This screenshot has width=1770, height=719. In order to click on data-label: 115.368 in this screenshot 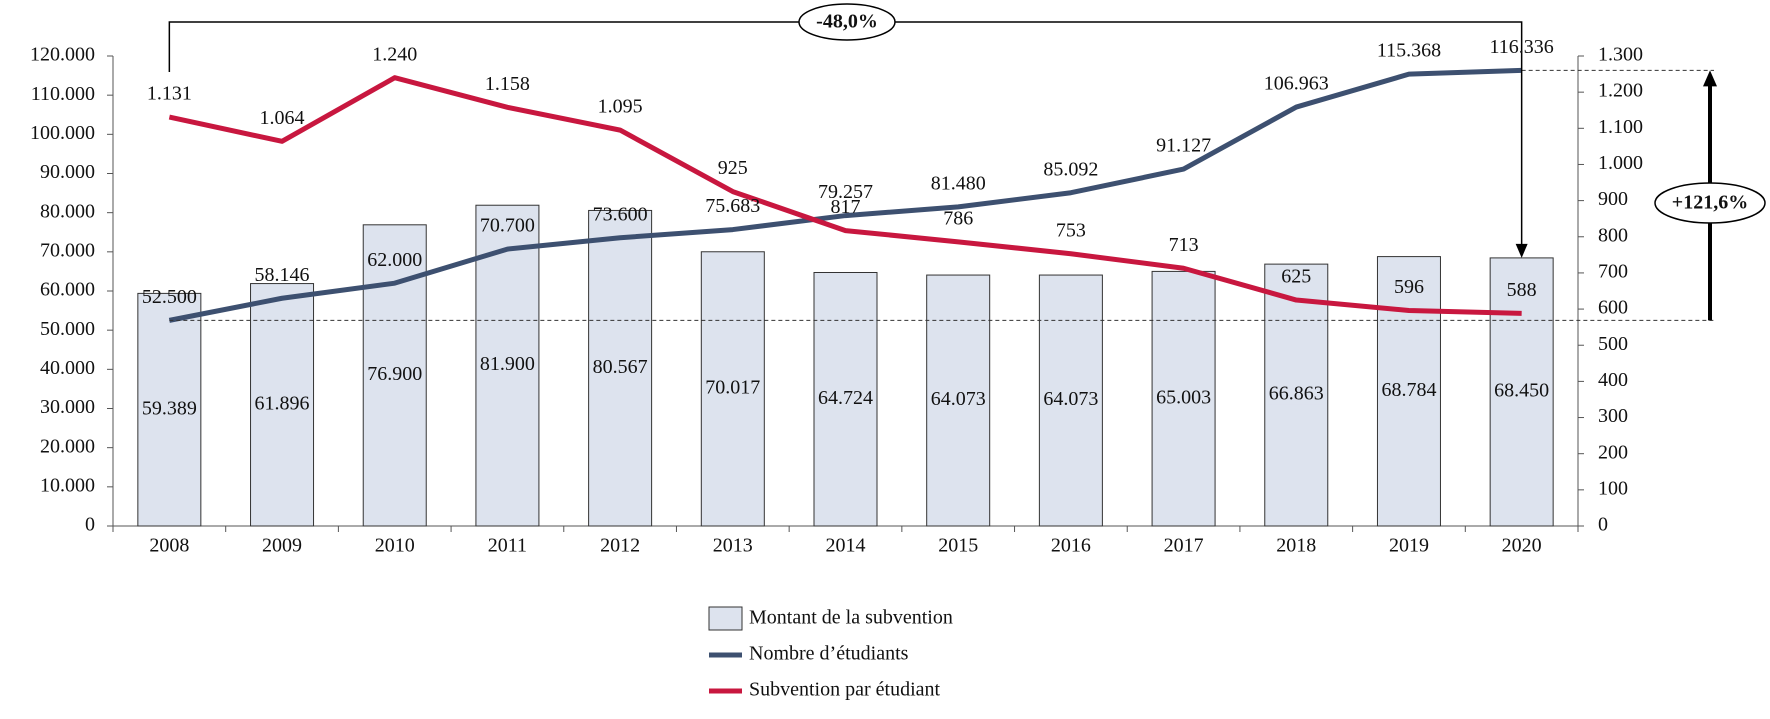, I will do `click(1409, 51)`.